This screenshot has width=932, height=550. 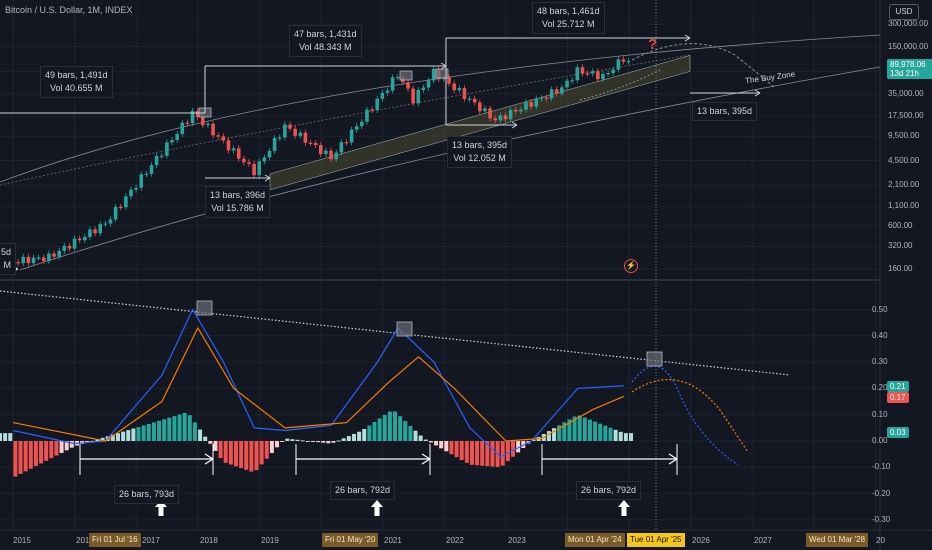 What do you see at coordinates (904, 12) in the screenshot?
I see `currency-button: USD` at bounding box center [904, 12].